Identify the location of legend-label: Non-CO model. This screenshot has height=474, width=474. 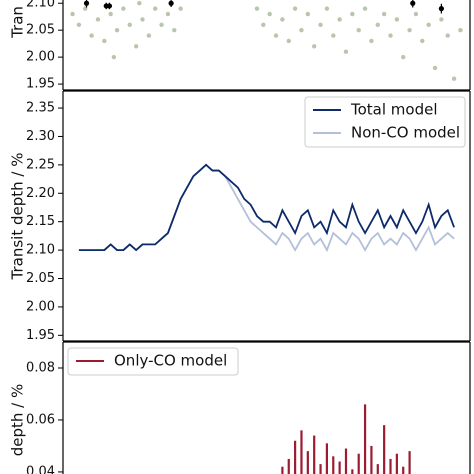
(405, 133).